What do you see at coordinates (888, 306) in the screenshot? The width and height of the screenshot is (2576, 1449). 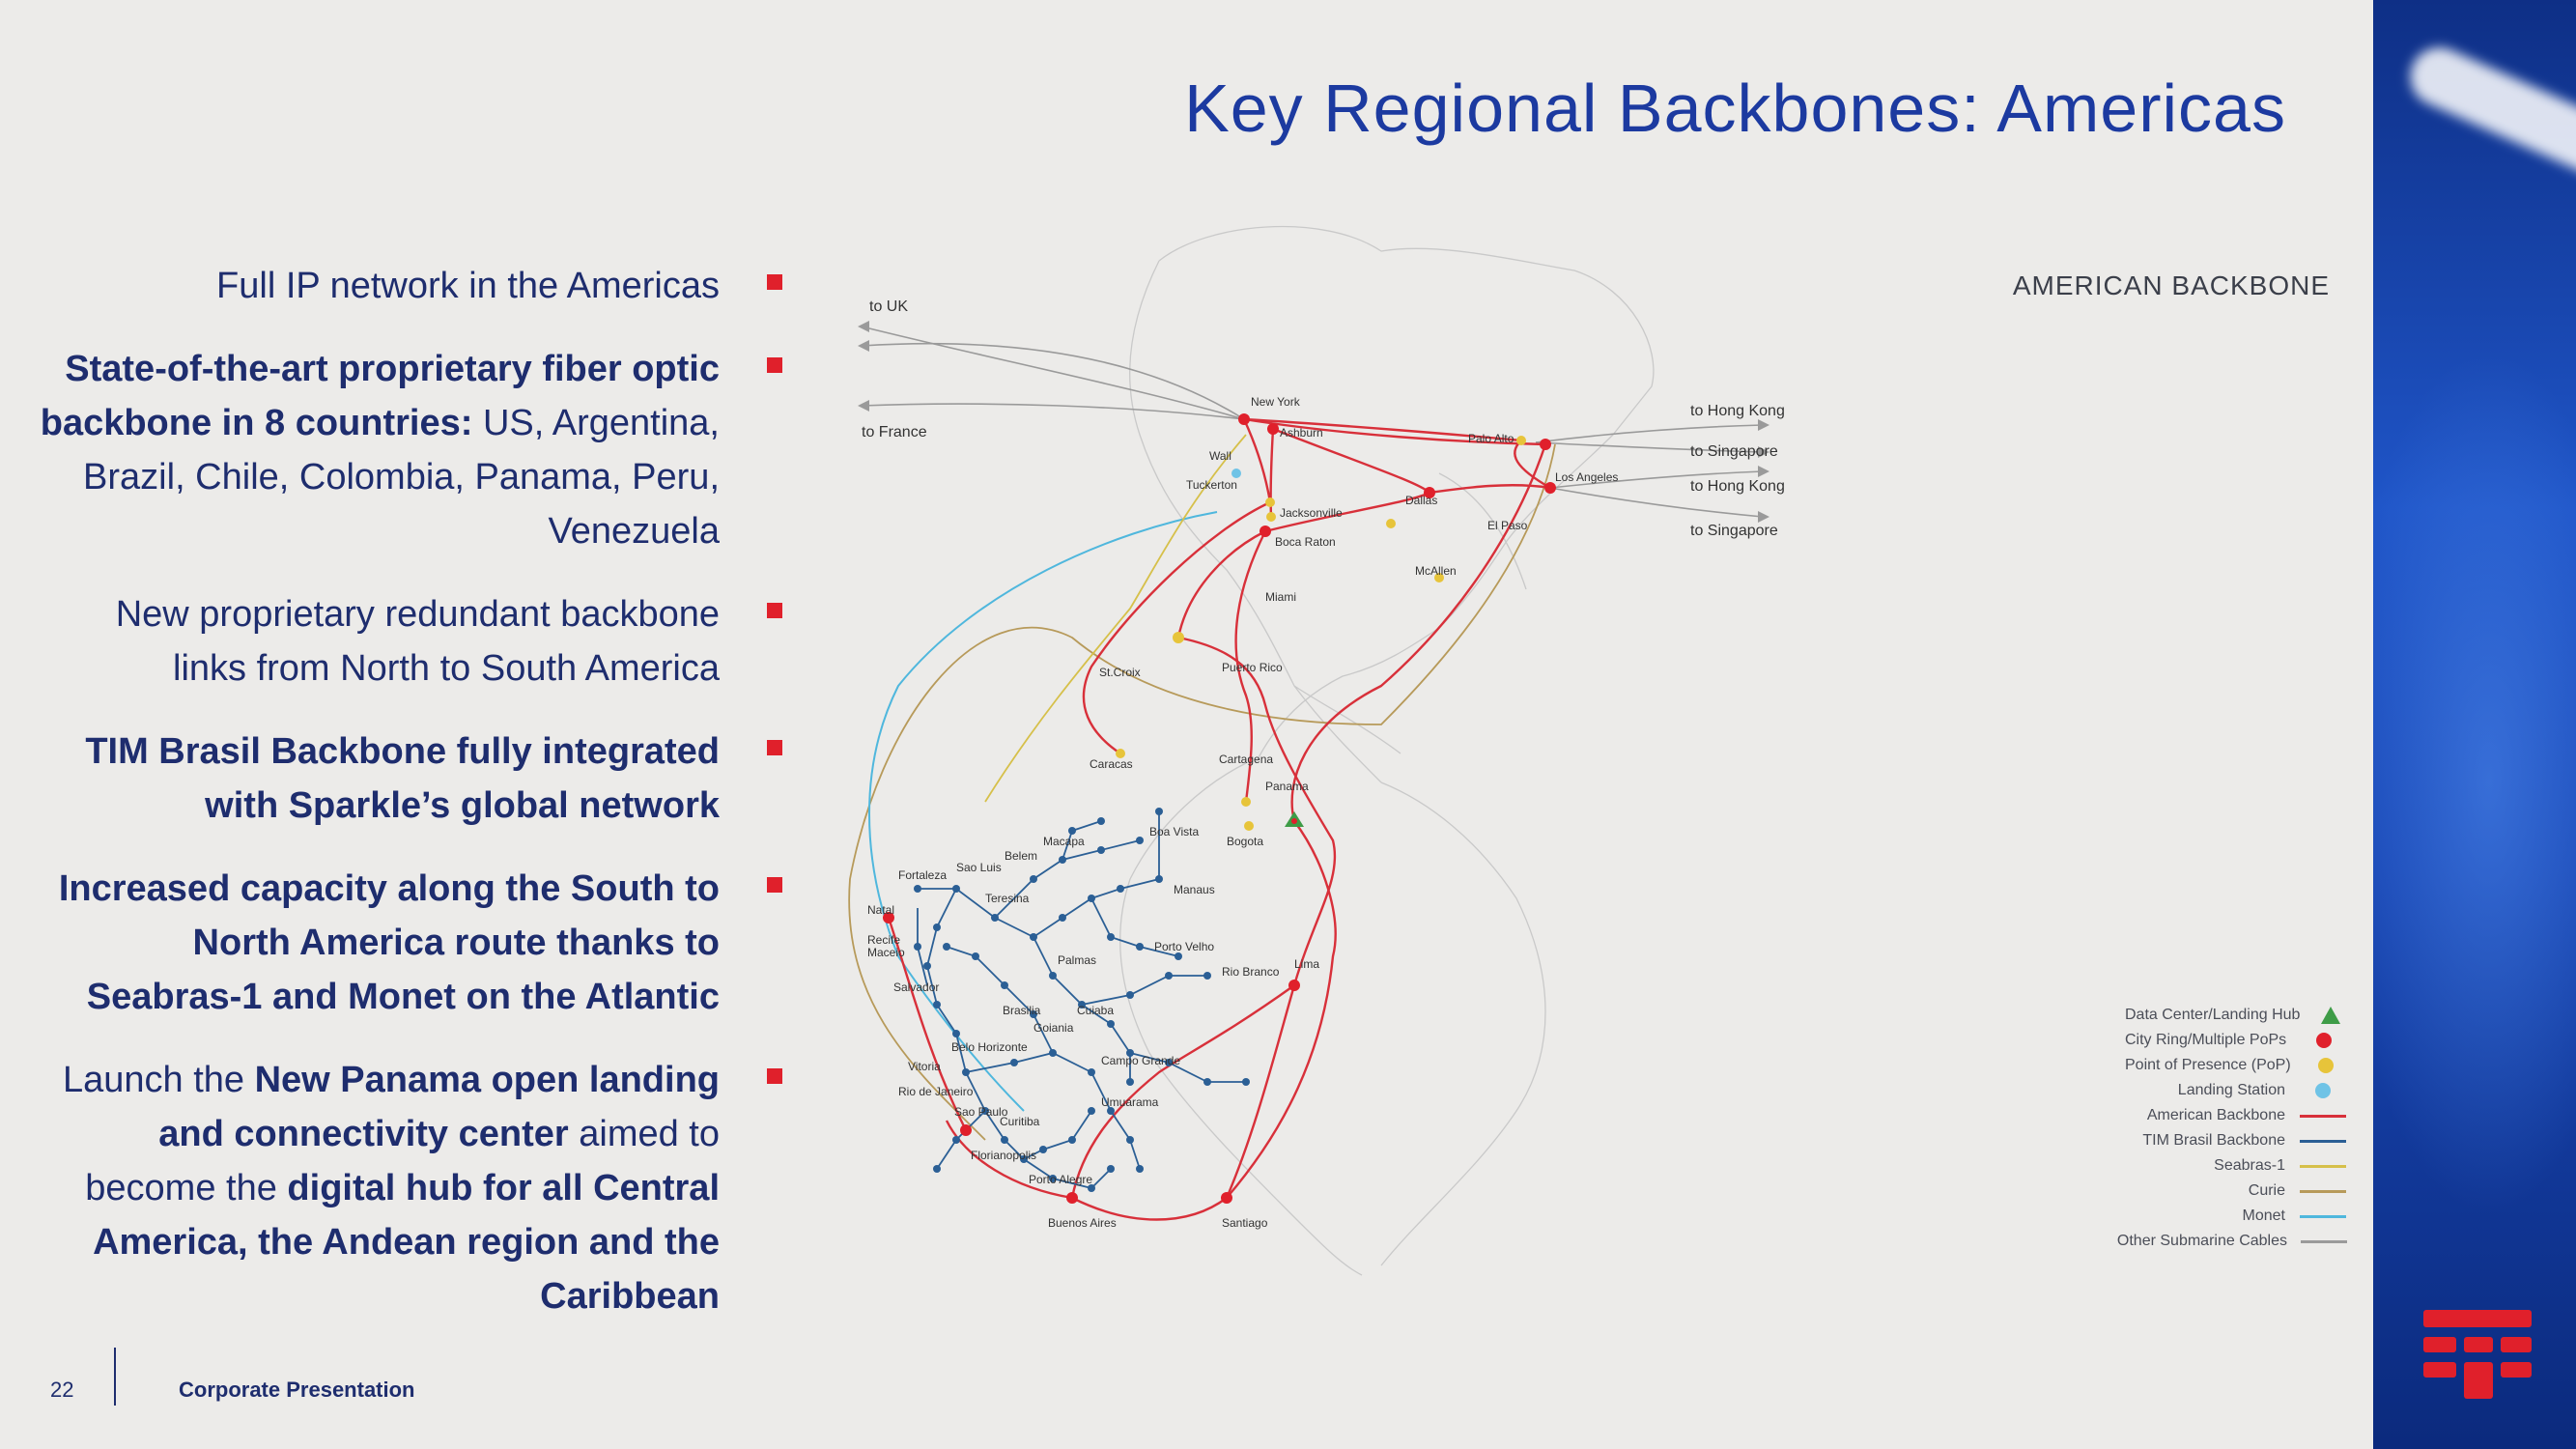 I see `label-to-uk: to UK` at bounding box center [888, 306].